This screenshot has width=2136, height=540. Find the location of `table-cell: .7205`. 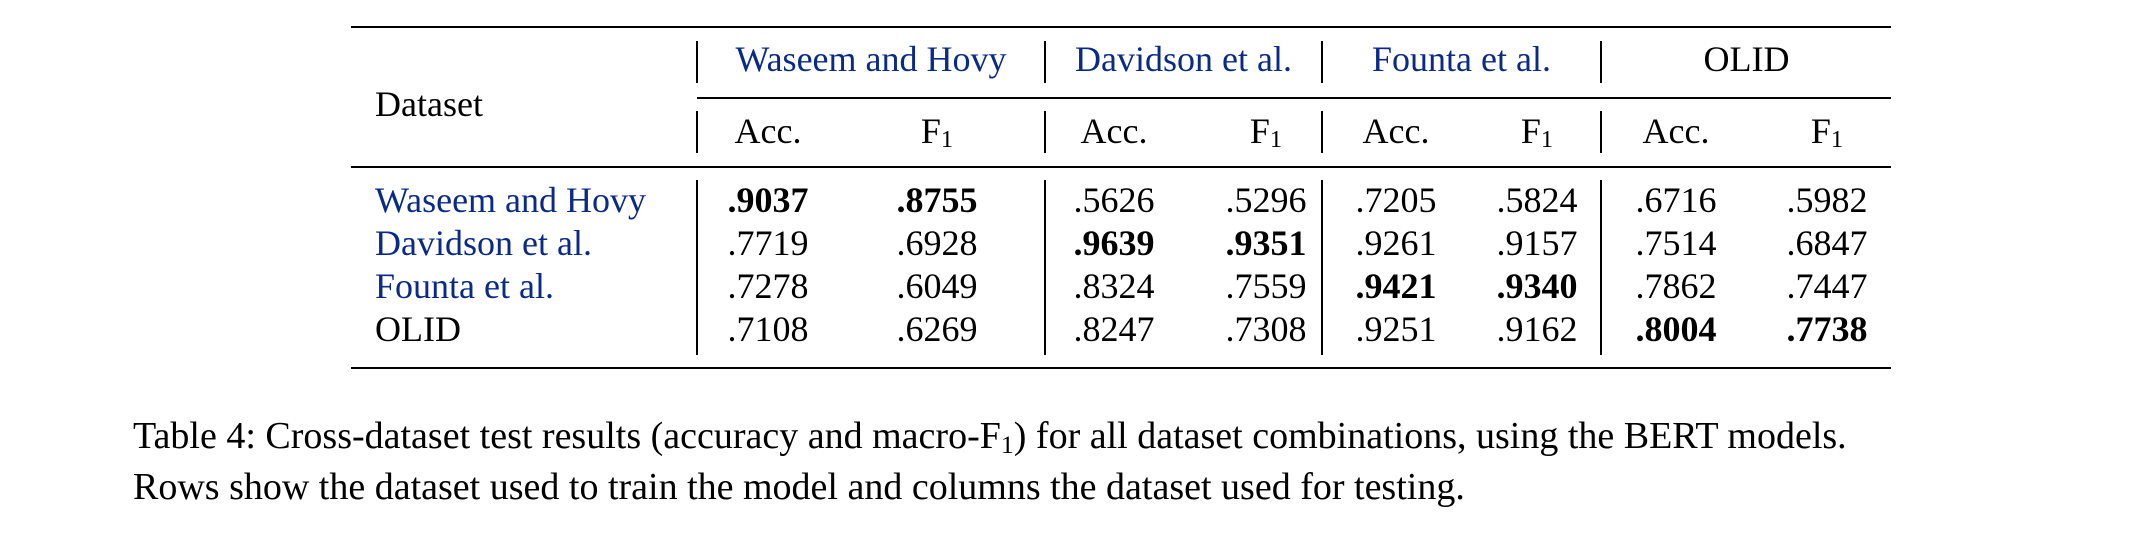

table-cell: .7205 is located at coordinates (1396, 200).